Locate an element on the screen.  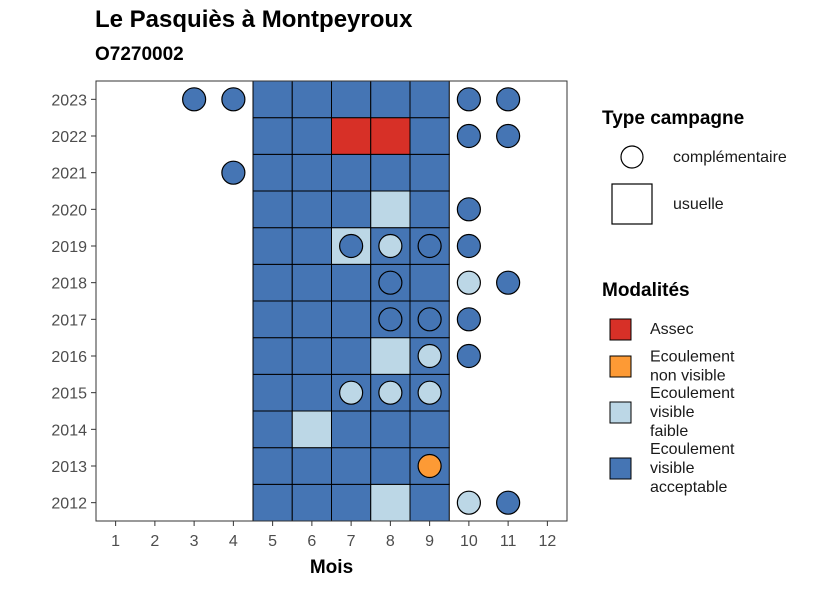
legend-type-label: usuelle is located at coordinates (698, 204).